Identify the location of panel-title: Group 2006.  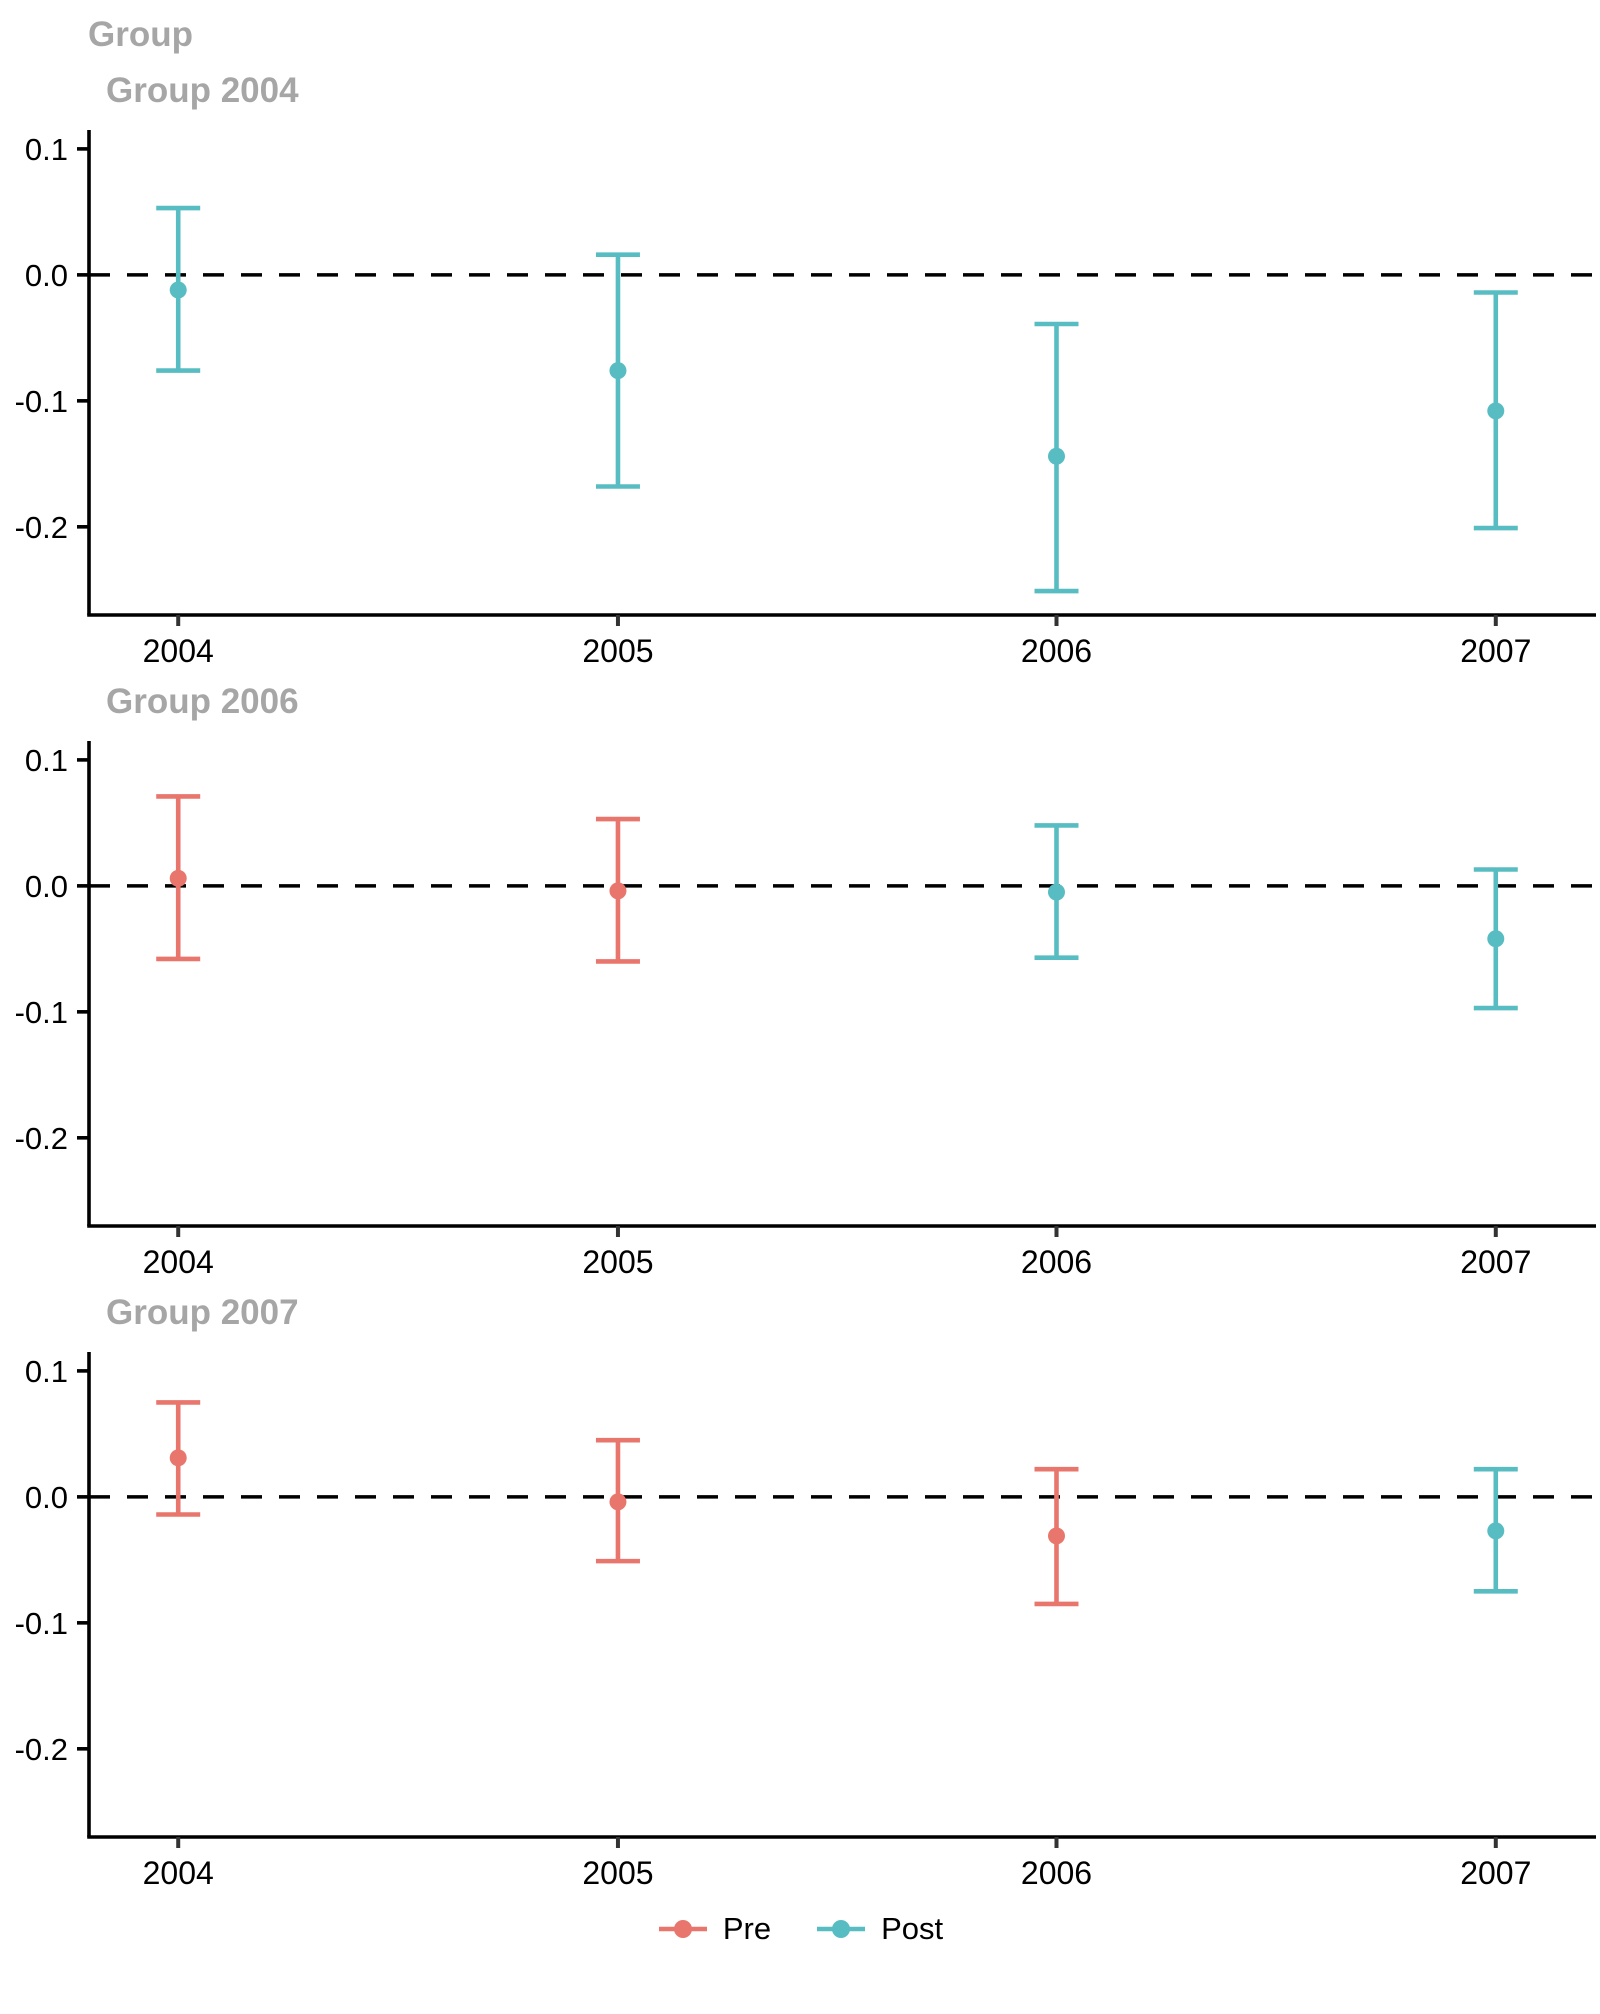
(202, 701).